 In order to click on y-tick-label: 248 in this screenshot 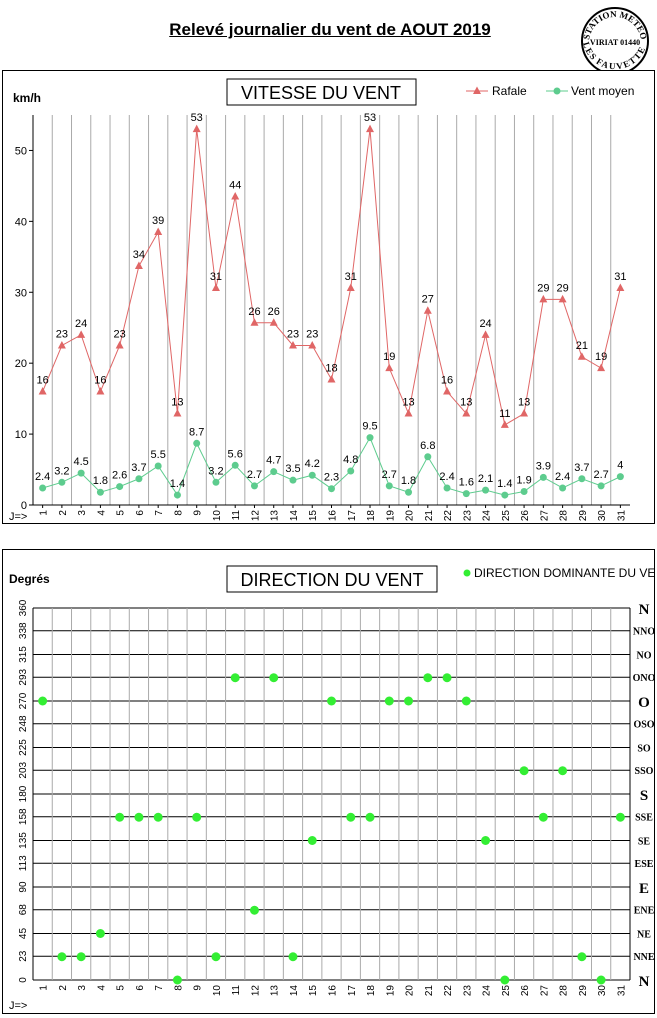, I will do `click(23, 723)`.